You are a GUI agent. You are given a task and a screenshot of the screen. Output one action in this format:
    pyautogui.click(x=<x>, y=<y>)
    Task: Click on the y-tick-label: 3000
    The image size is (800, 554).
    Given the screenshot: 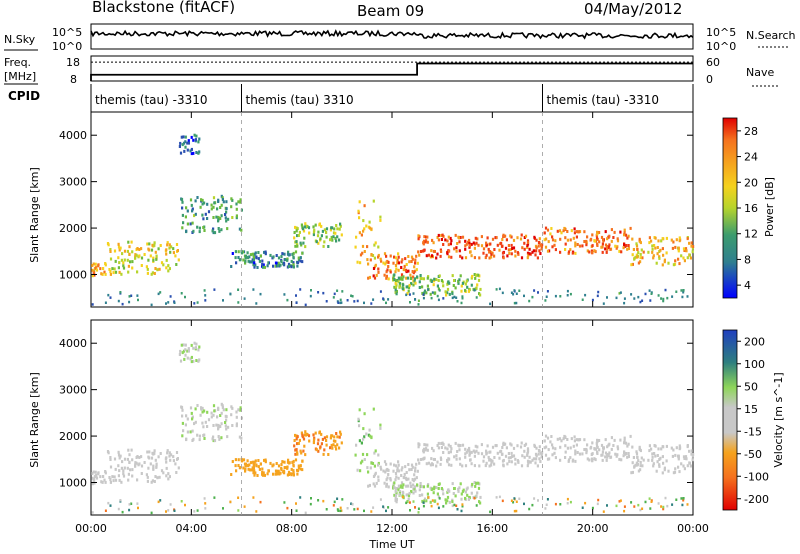 What is the action you would take?
    pyautogui.click(x=73, y=390)
    